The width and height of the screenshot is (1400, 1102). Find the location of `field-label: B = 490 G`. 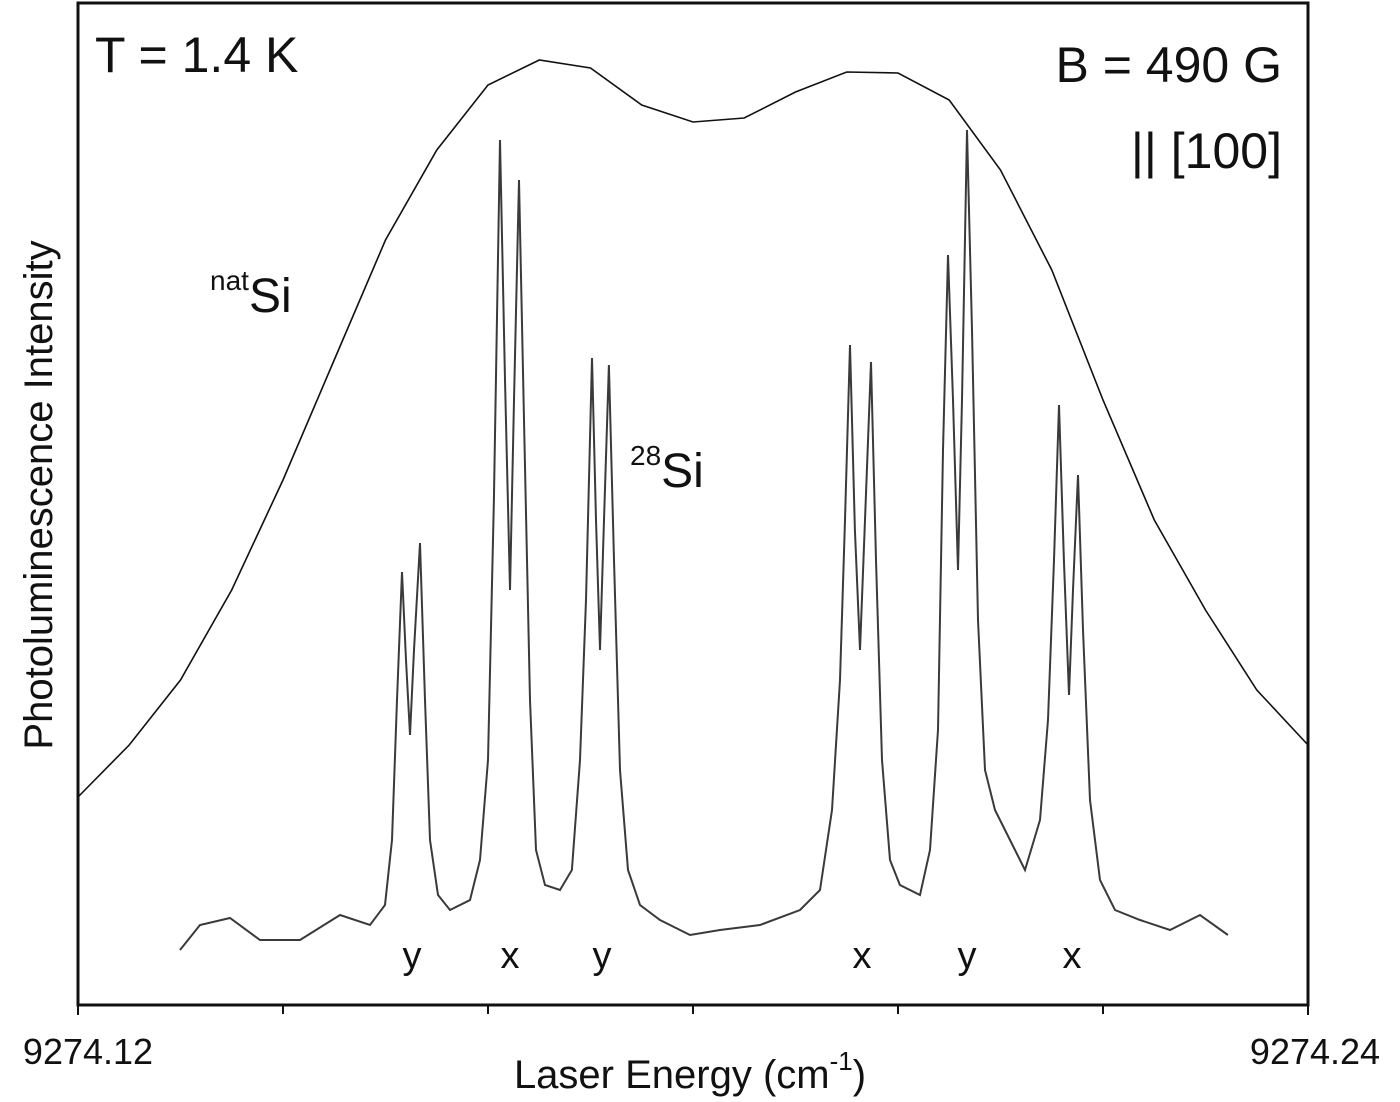

field-label: B = 490 G is located at coordinates (1168, 65).